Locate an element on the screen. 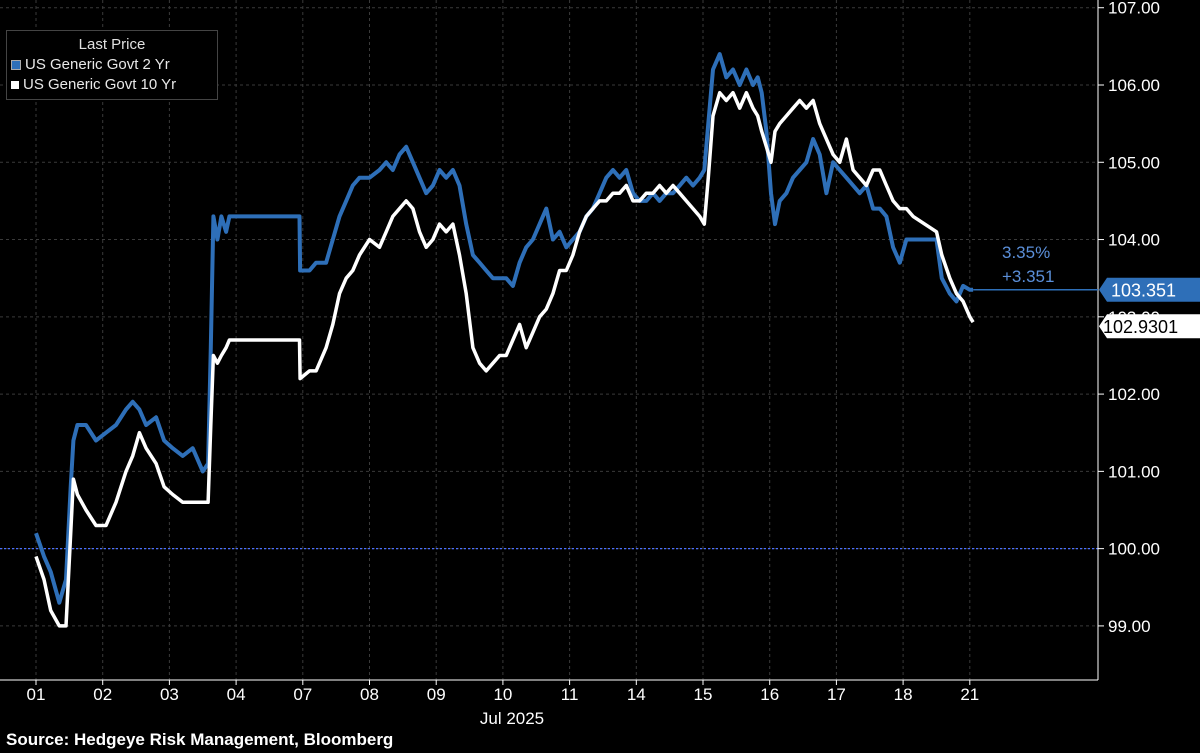 The image size is (1200, 753). last-value-label-2yr: 103.351 is located at coordinates (1143, 291).